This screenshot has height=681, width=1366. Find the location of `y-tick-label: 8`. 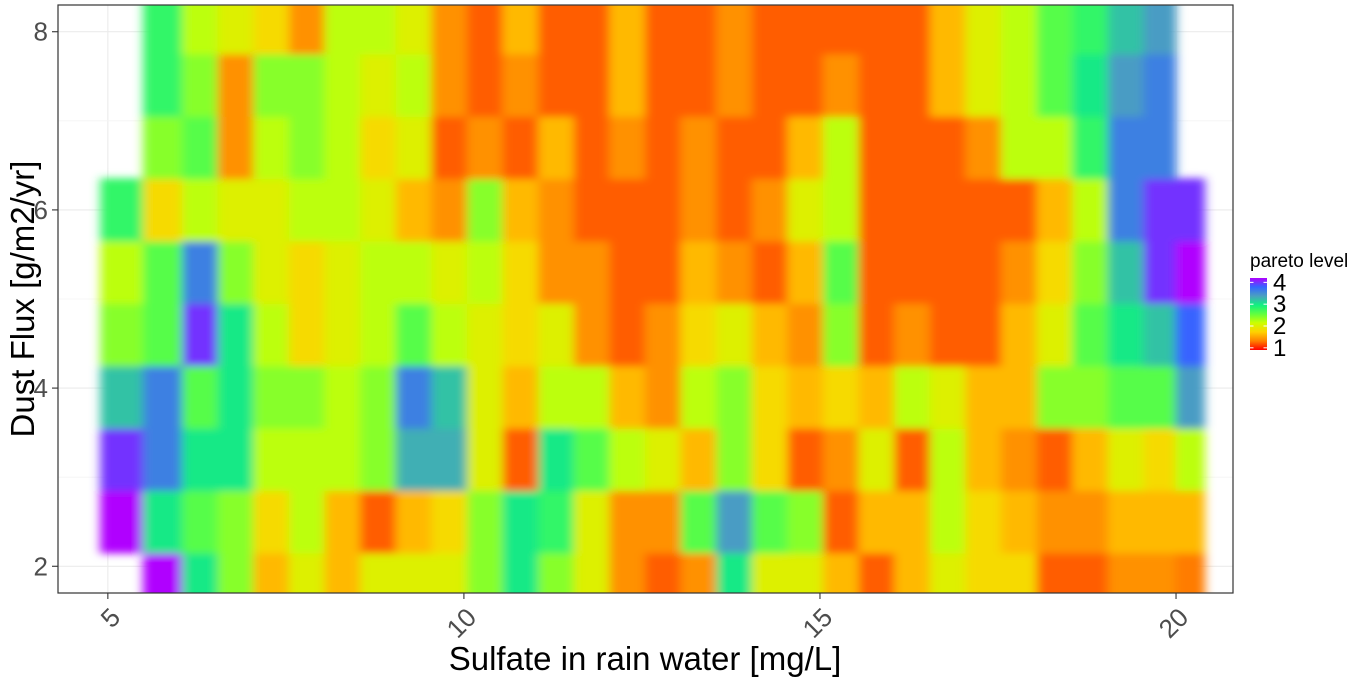

y-tick-label: 8 is located at coordinates (41, 32).